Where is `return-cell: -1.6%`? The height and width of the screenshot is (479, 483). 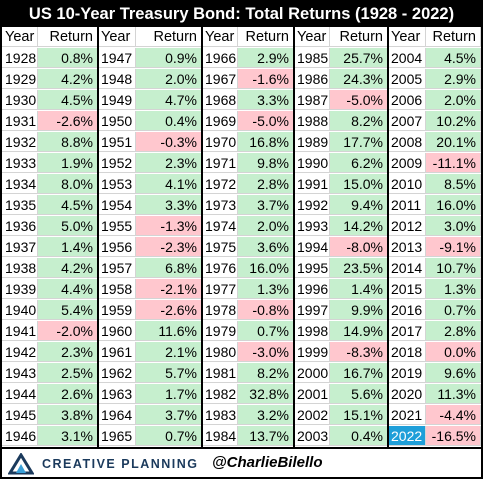 return-cell: -1.6% is located at coordinates (266, 79).